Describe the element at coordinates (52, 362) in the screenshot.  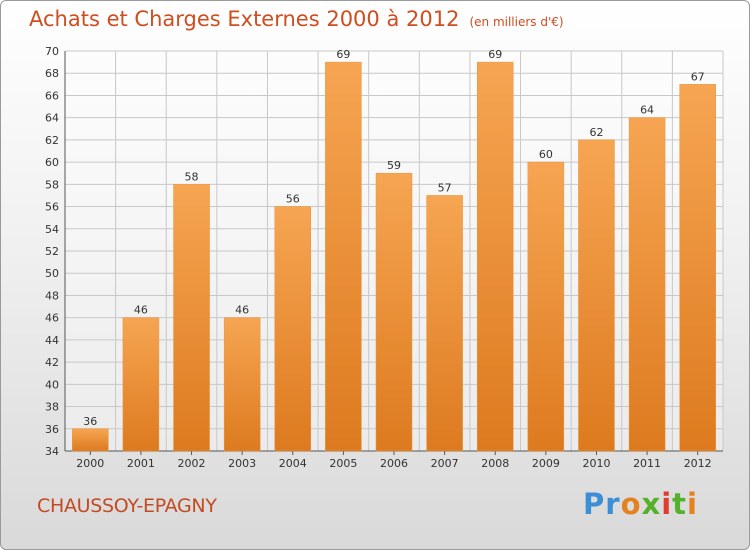
I see `y-tick-label: 42` at that location.